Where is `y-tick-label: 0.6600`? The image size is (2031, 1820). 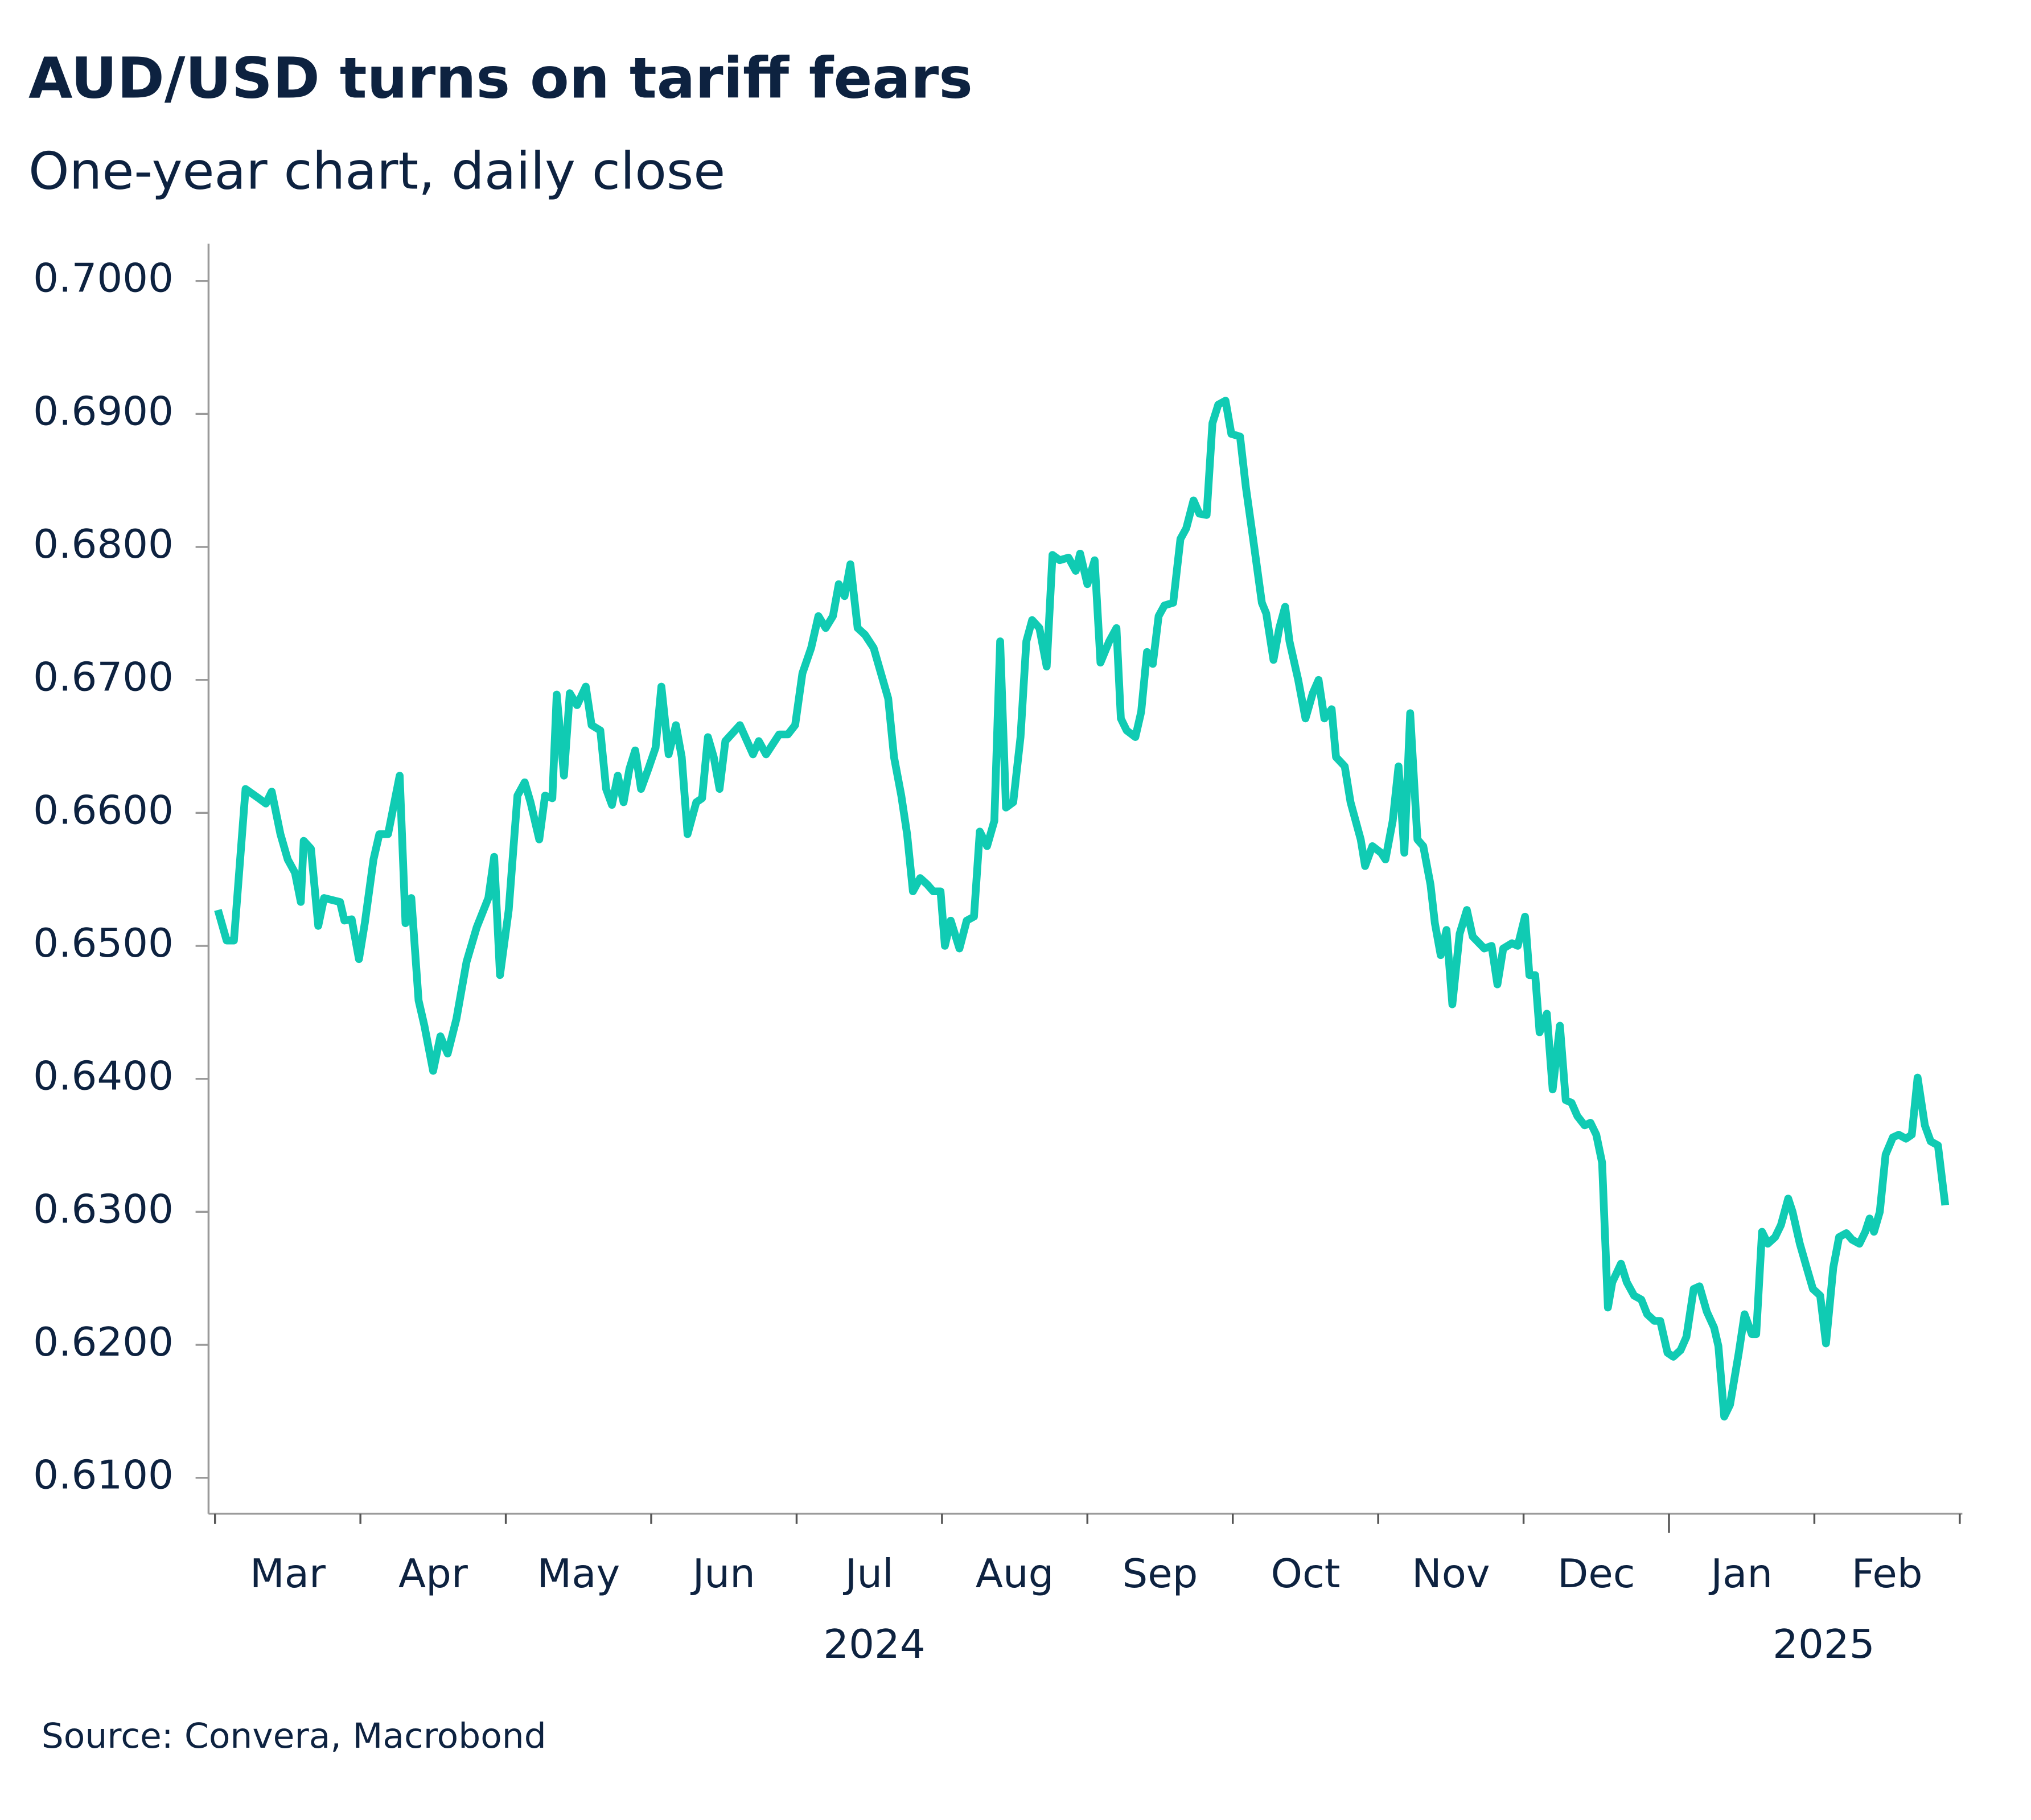 y-tick-label: 0.6600 is located at coordinates (103, 810).